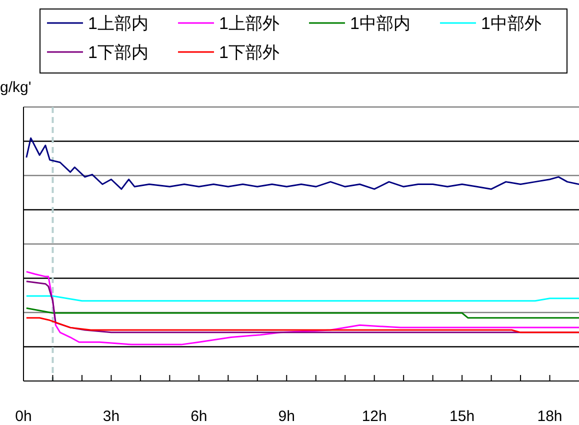 The width and height of the screenshot is (579, 425). What do you see at coordinates (23, 416) in the screenshot?
I see `text: 0h` at bounding box center [23, 416].